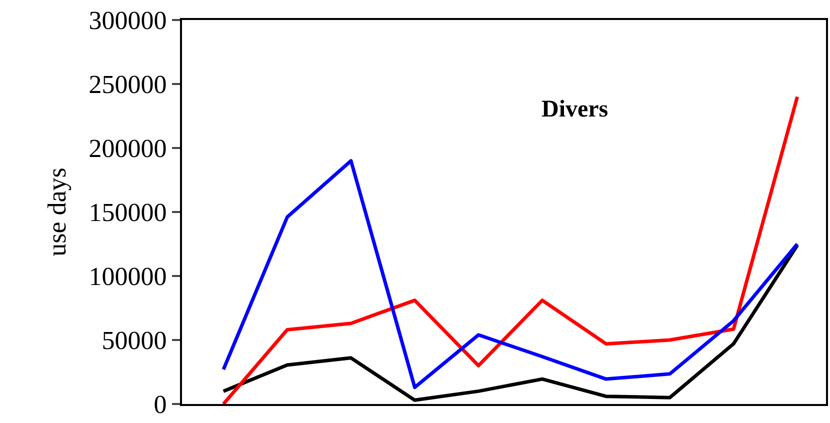  Describe the element at coordinates (127, 213) in the screenshot. I see `y-tick-label: 150000` at that location.